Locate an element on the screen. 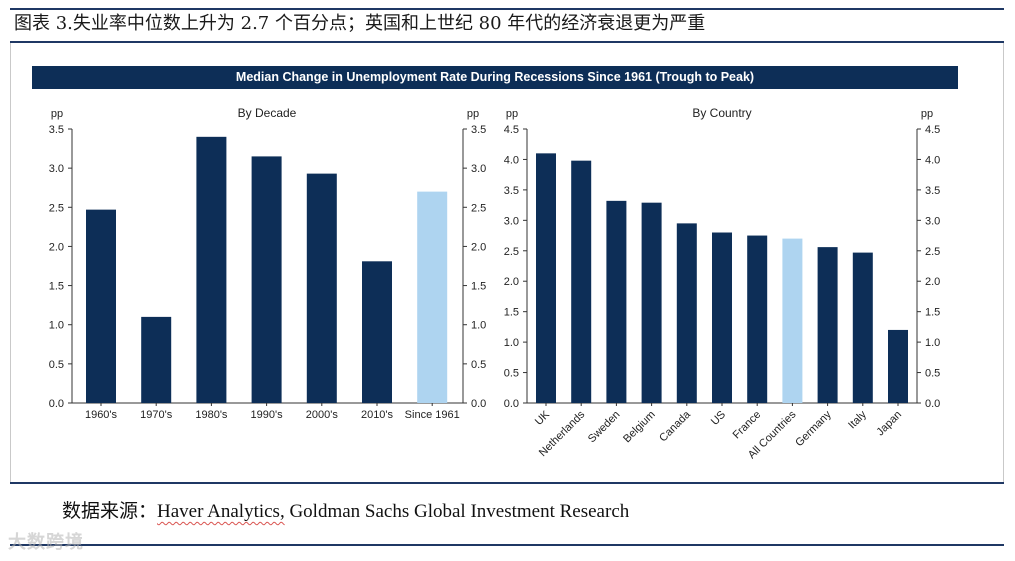 The width and height of the screenshot is (1015, 561). country-ylabel-right: pp is located at coordinates (927, 114).